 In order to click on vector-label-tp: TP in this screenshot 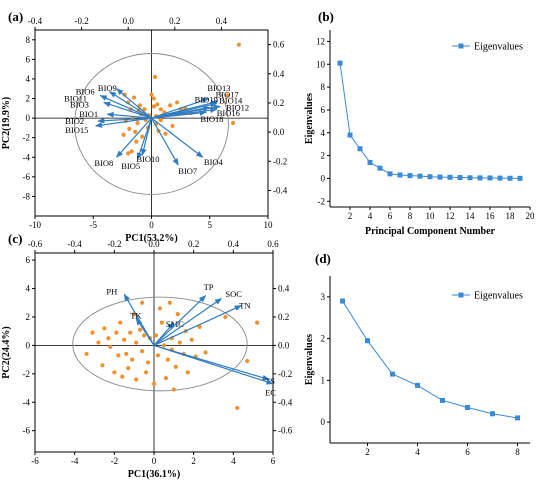, I will do `click(209, 287)`.